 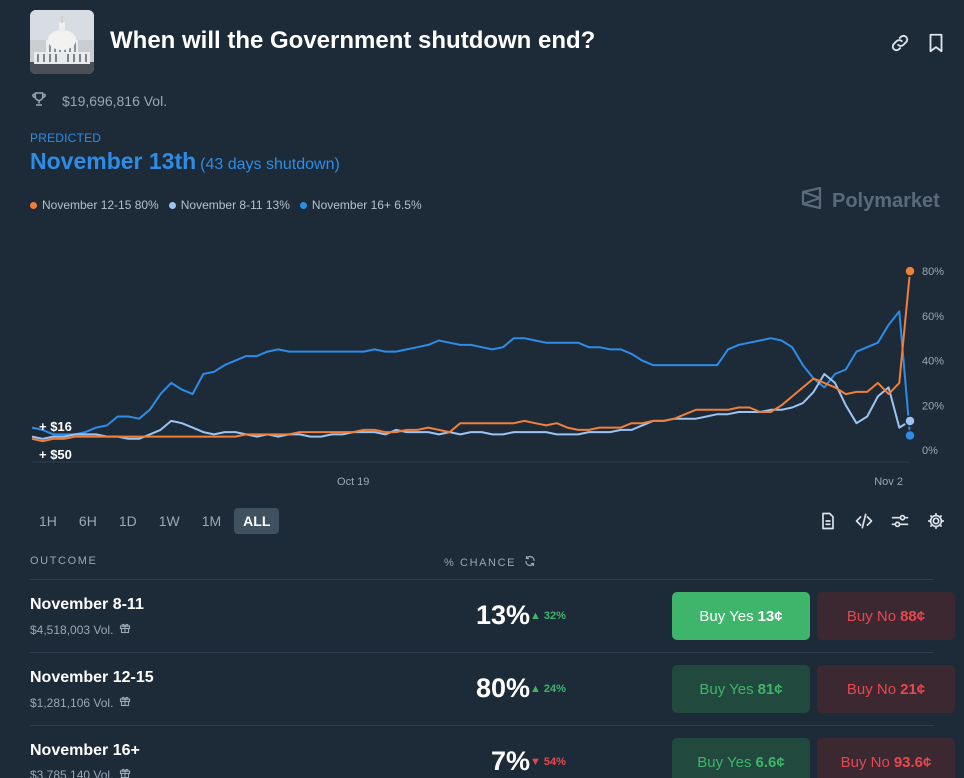 What do you see at coordinates (933, 362) in the screenshot?
I see `y-tick-label: 40%` at bounding box center [933, 362].